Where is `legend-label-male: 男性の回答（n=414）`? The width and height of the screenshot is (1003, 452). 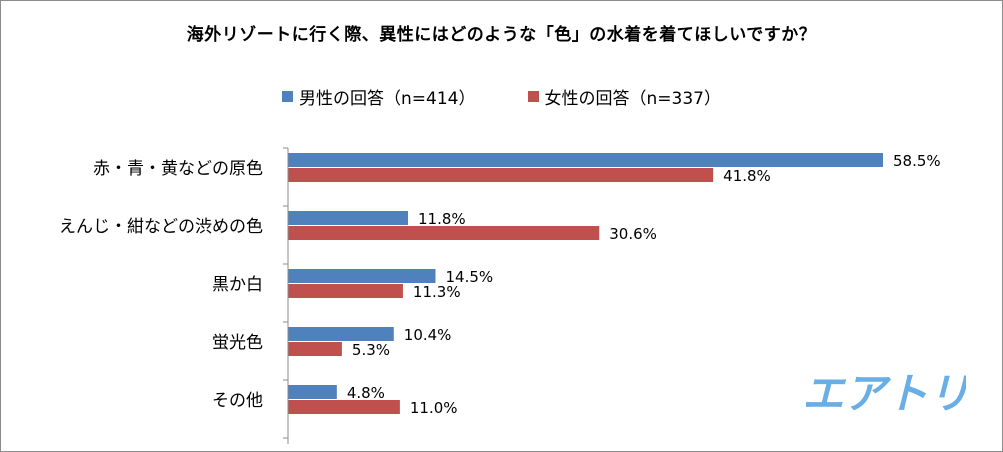
legend-label-male: 男性の回答（n=414） is located at coordinates (387, 99).